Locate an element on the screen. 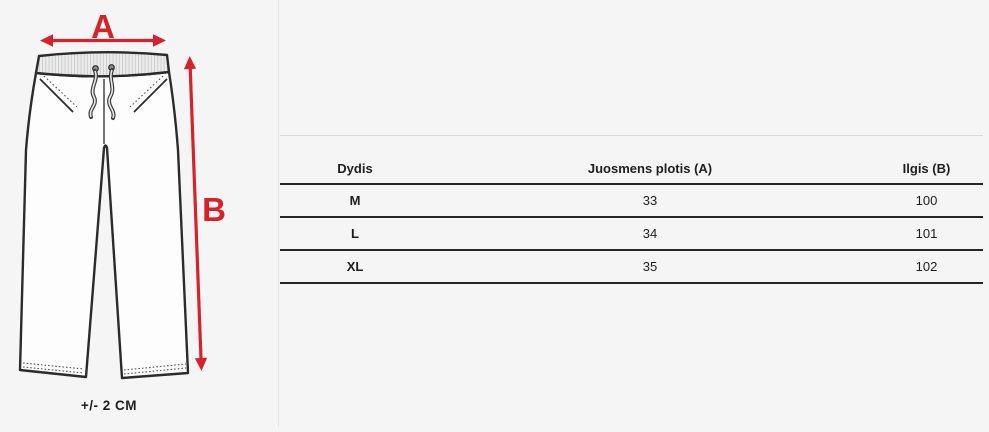 The height and width of the screenshot is (432, 989). waist-cell: 35 is located at coordinates (650, 267).